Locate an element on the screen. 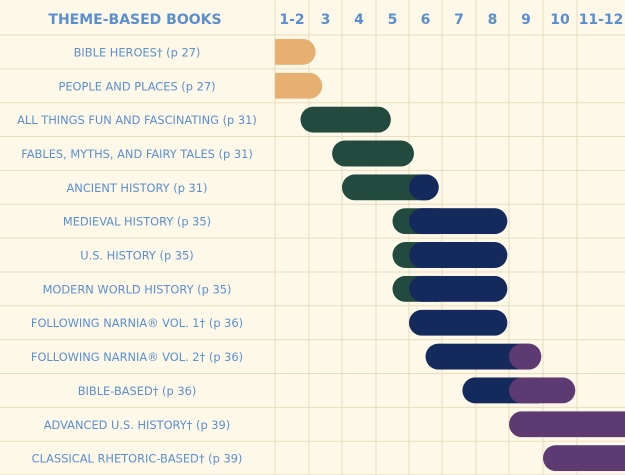  row-label: ADVANCED U.S. HISTORY† (p 39) is located at coordinates (137, 425).